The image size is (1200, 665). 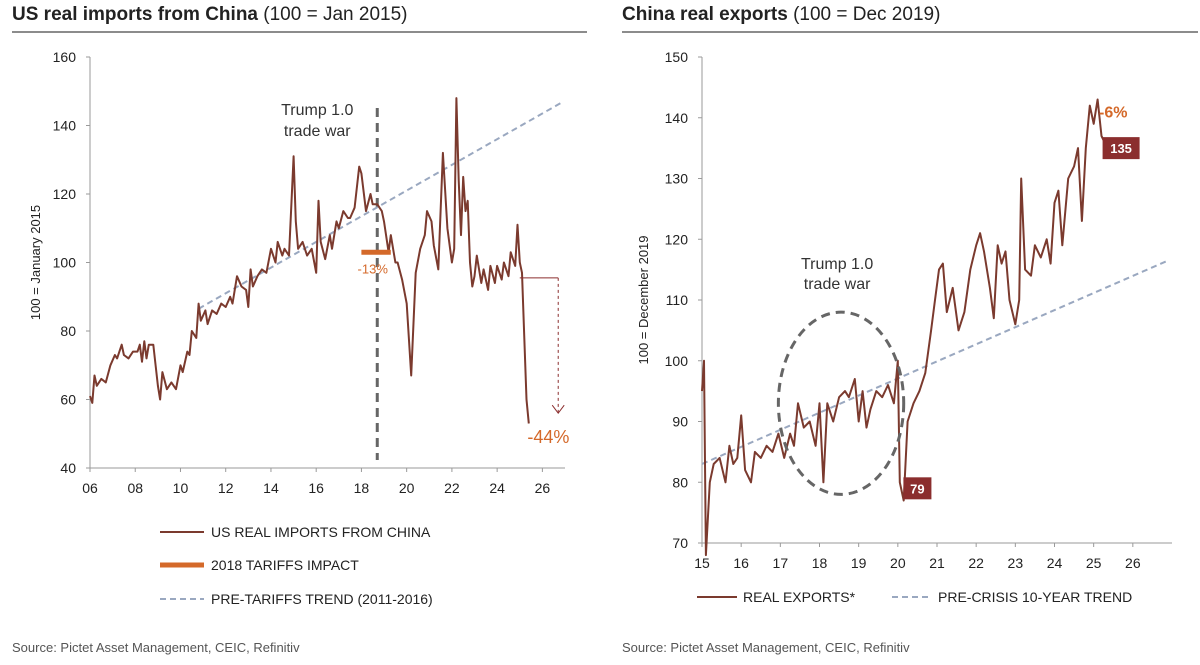 I want to click on right-y-tick-label: 110, so click(x=677, y=300).